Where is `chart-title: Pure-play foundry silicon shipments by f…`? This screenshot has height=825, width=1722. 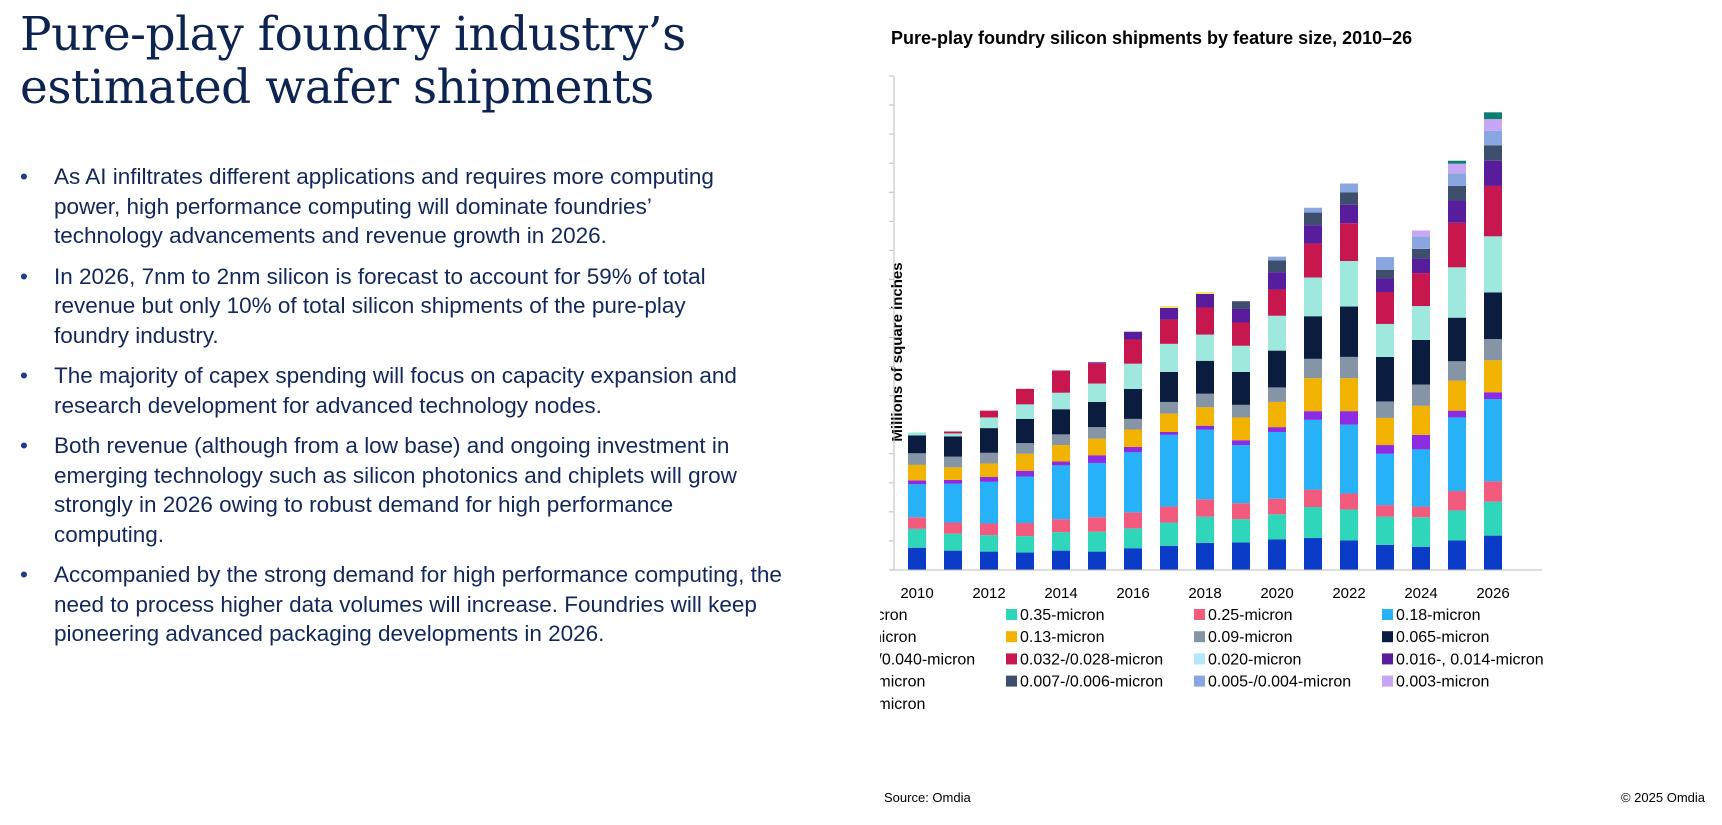
chart-title: Pure-play foundry silicon shipments by f… is located at coordinates (1151, 38).